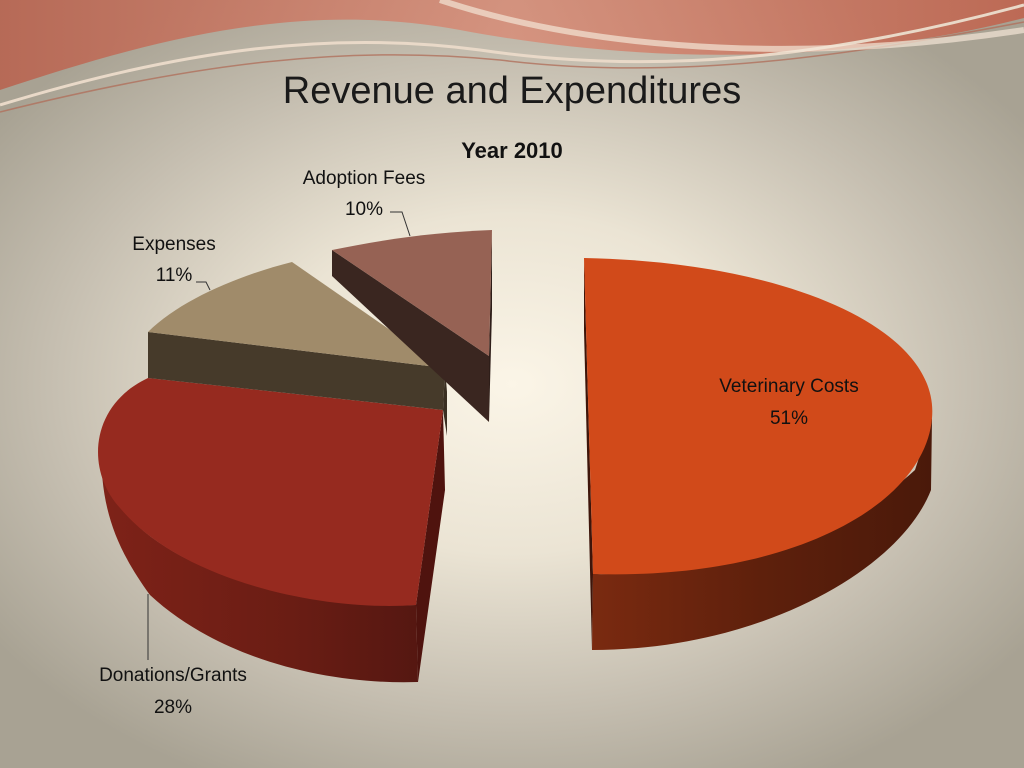  I want to click on slice-donations-side-cut, so click(430, 546).